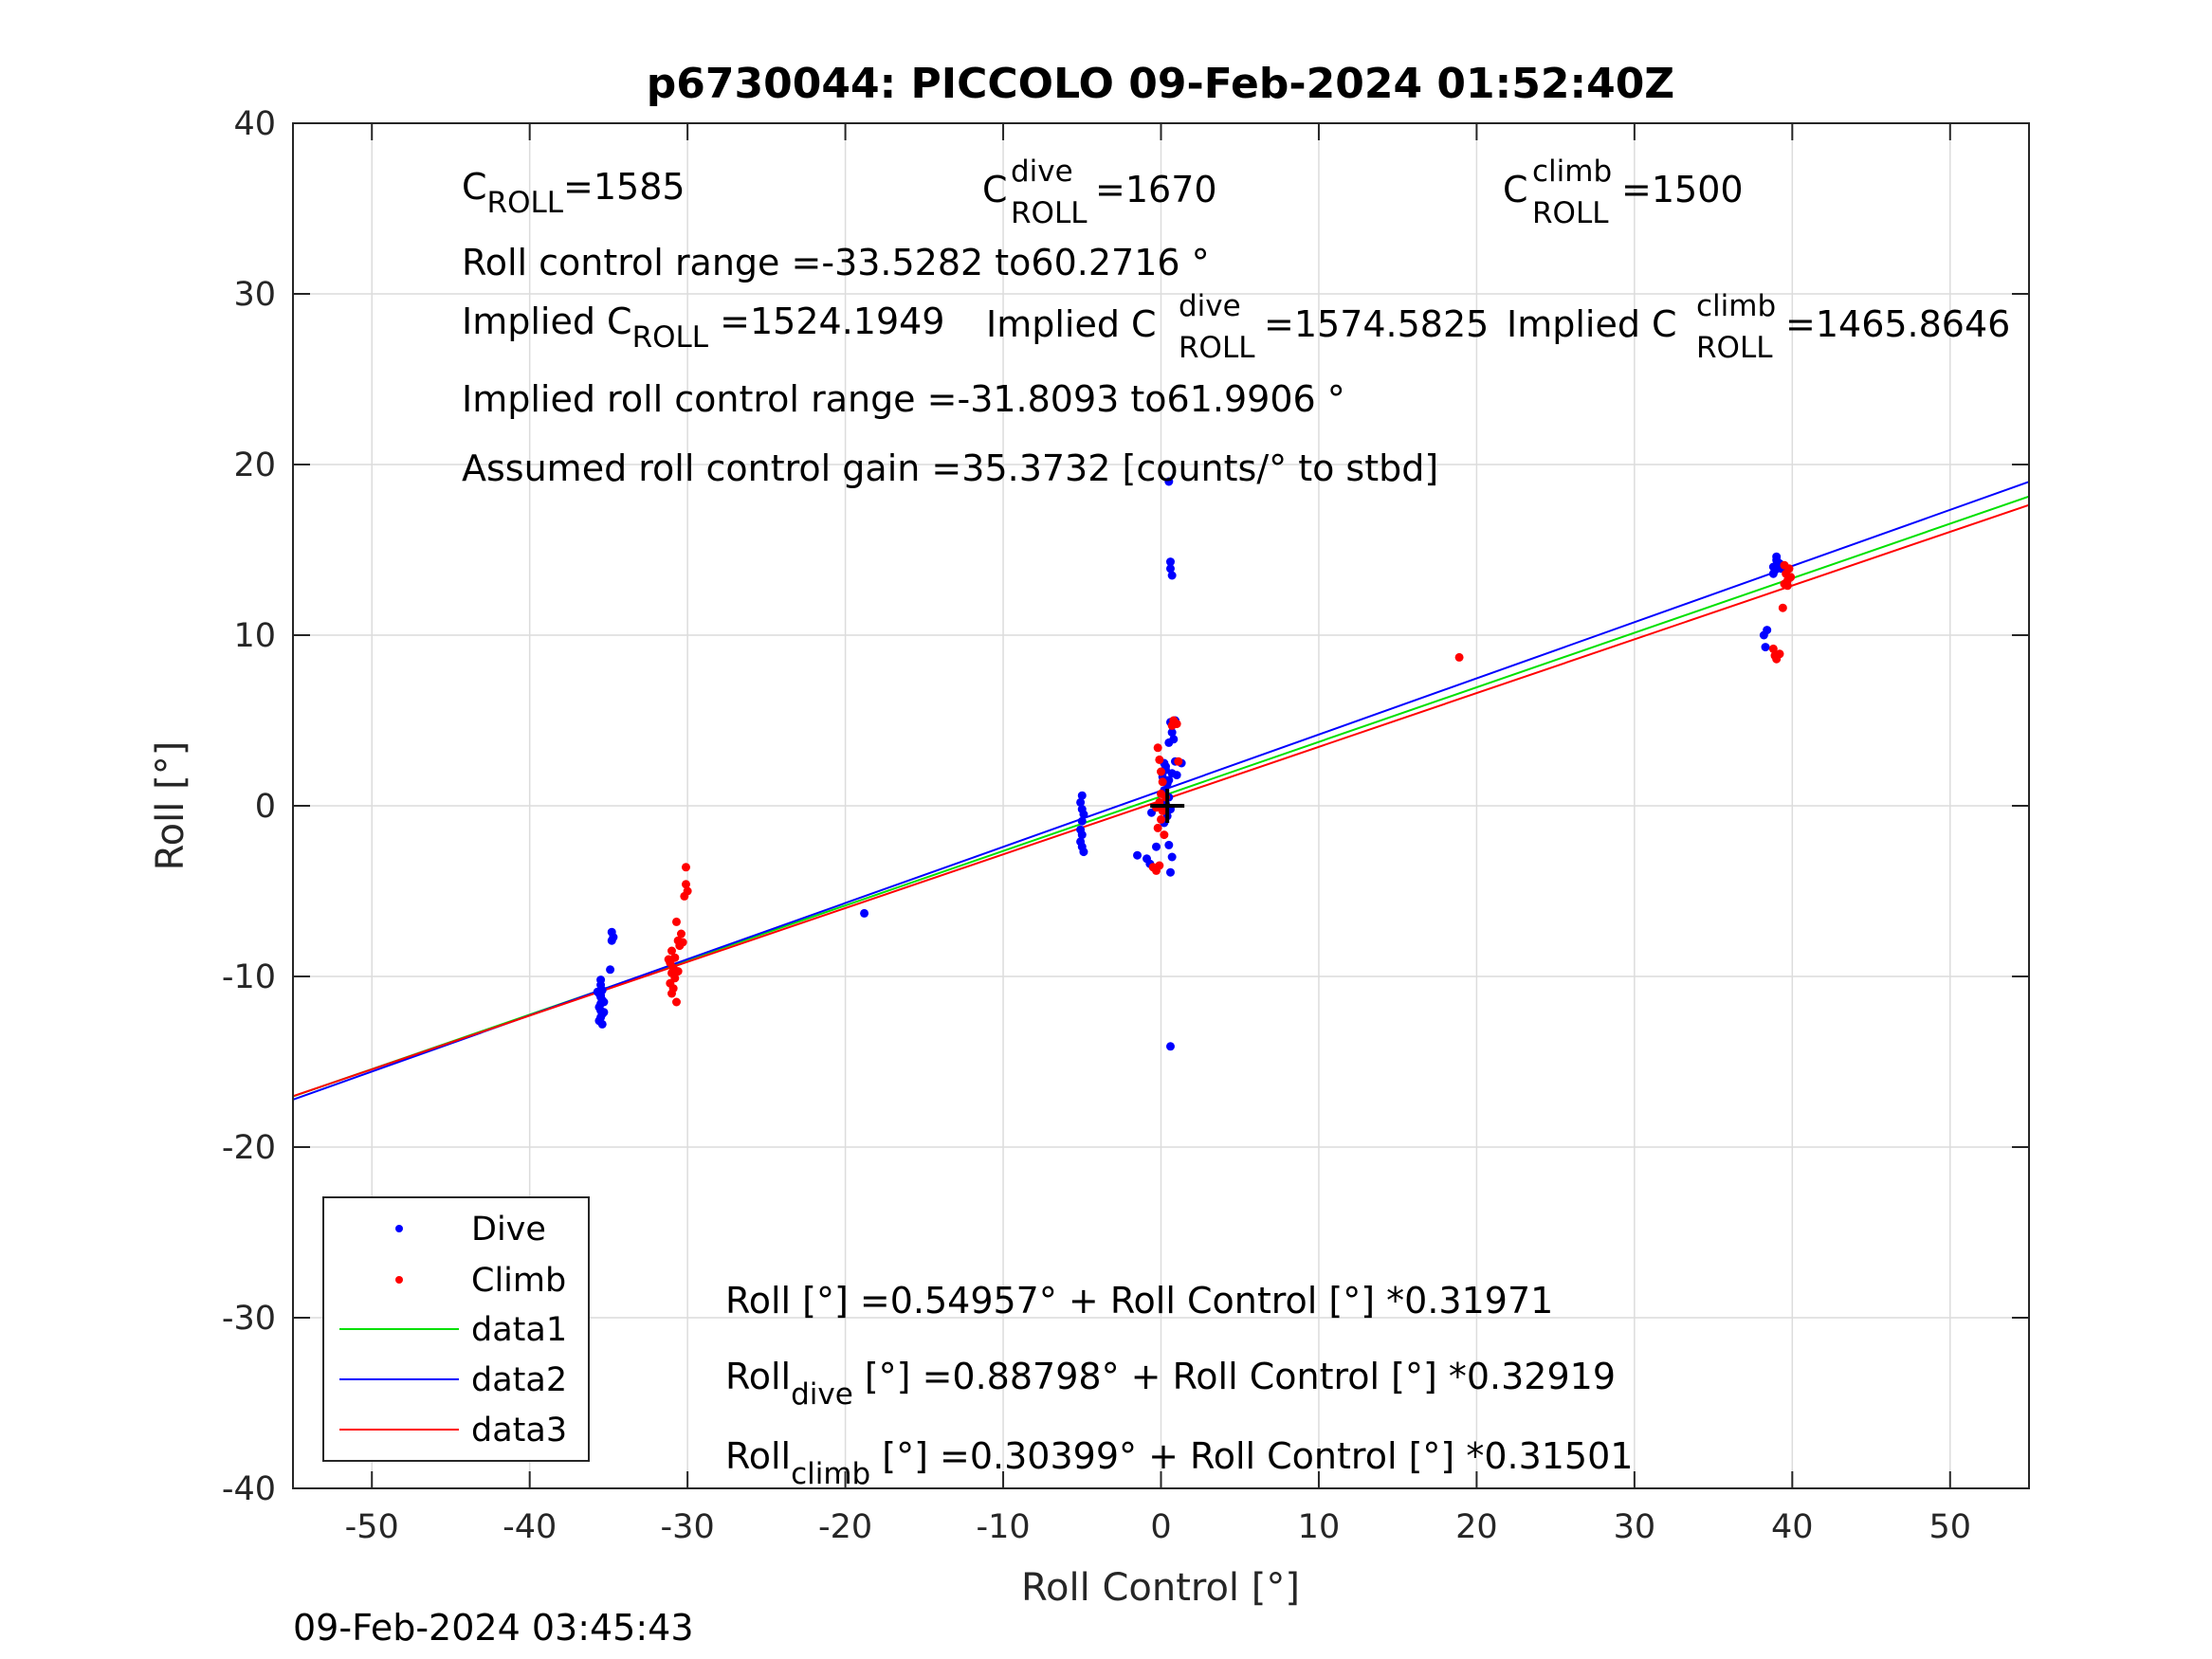 Image resolution: width=2212 pixels, height=1659 pixels. What do you see at coordinates (254, 295) in the screenshot?
I see `y-tick-label: 30` at bounding box center [254, 295].